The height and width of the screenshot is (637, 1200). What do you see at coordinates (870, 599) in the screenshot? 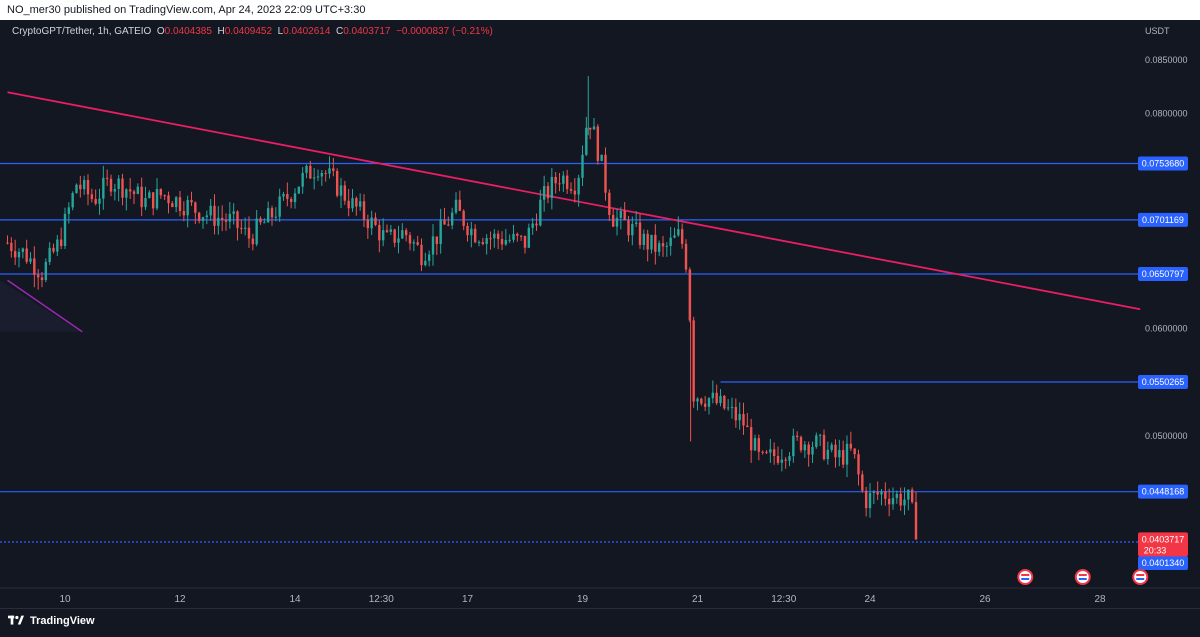
I see `x-tick-label: 24` at bounding box center [870, 599].